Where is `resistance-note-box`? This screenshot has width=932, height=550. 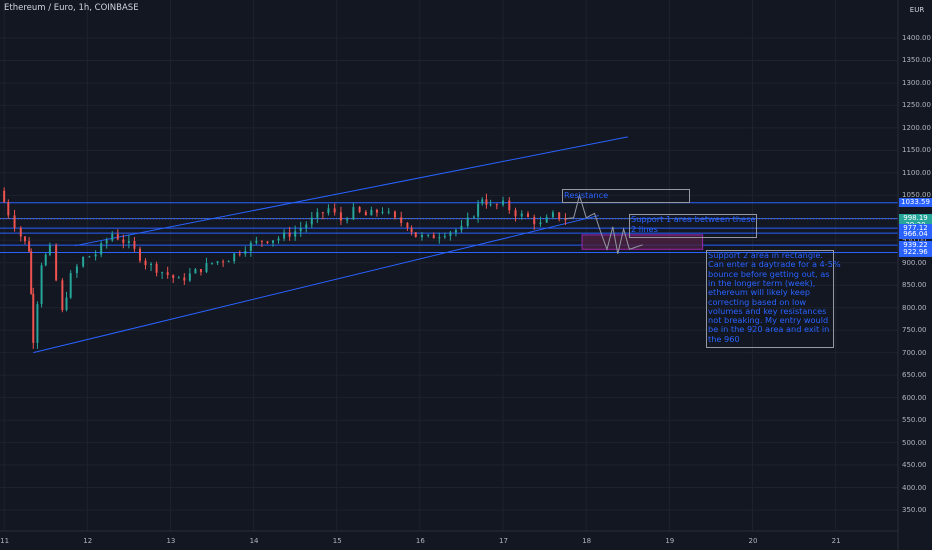
resistance-note-box is located at coordinates (626, 196).